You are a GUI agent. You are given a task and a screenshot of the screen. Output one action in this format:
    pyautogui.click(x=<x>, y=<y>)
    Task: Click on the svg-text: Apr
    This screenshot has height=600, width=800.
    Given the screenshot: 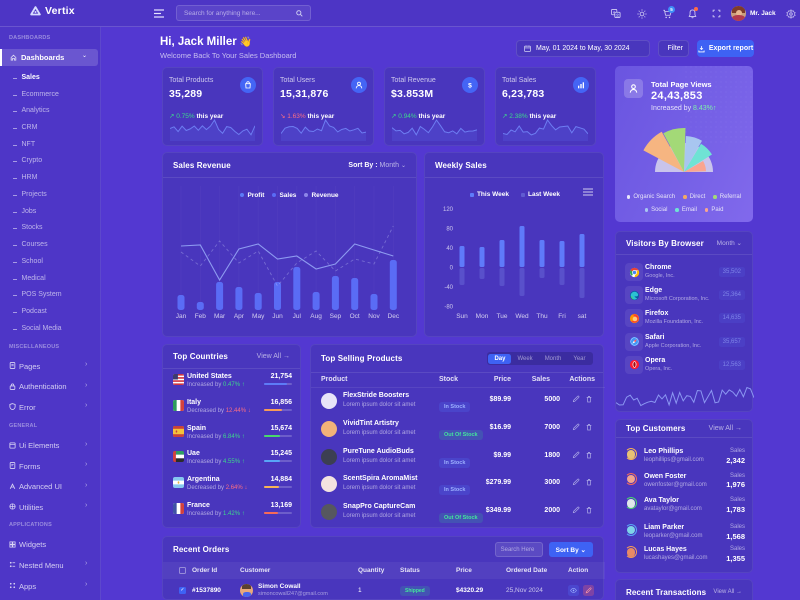 What is the action you would take?
    pyautogui.click(x=239, y=316)
    